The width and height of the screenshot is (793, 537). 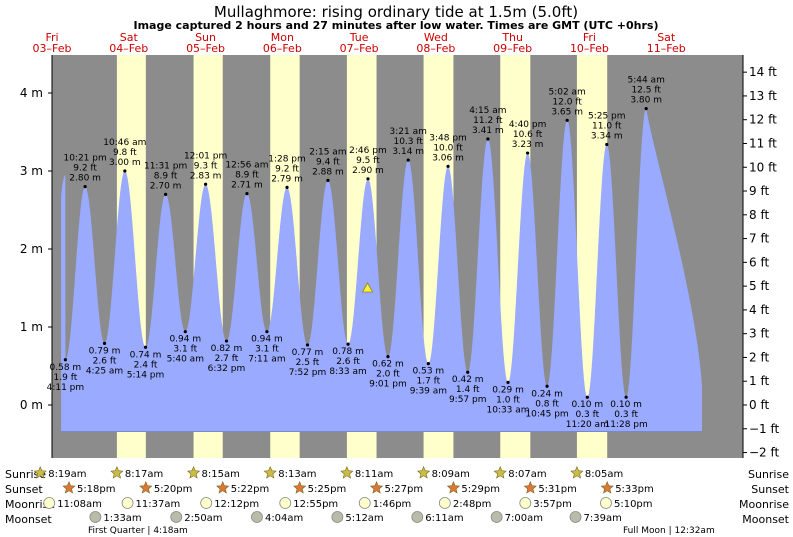 I want to click on moonrise-time-6: 3:57pm, so click(x=552, y=504).